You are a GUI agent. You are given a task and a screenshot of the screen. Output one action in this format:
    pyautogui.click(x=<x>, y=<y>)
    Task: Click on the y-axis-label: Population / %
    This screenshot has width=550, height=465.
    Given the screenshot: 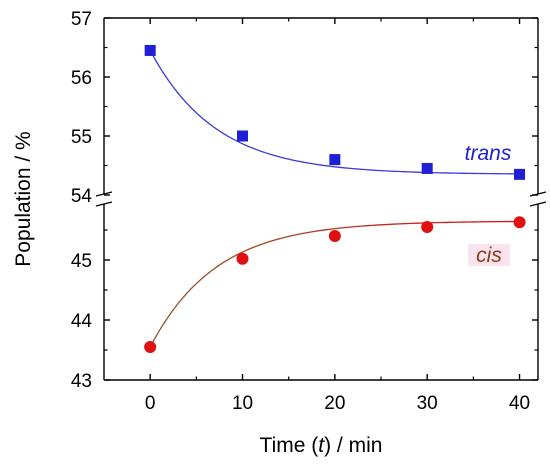 What is the action you would take?
    pyautogui.click(x=23, y=198)
    